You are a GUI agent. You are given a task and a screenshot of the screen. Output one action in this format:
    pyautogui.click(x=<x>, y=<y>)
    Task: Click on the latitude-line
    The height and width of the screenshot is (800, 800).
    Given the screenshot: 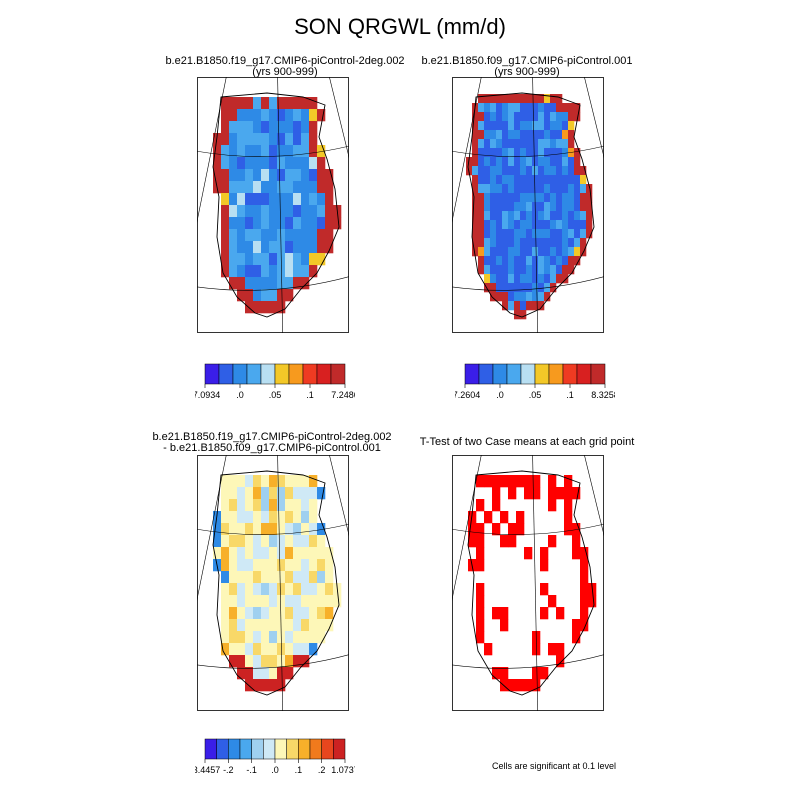 What is the action you would take?
    pyautogui.click(x=273, y=661)
    